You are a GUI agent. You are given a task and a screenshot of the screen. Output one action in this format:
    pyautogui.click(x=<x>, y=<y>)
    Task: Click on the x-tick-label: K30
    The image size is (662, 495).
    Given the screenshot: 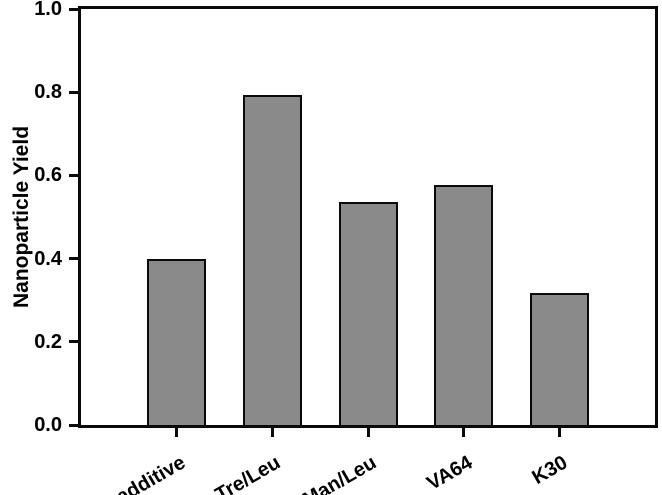 What is the action you would take?
    pyautogui.click(x=550, y=470)
    